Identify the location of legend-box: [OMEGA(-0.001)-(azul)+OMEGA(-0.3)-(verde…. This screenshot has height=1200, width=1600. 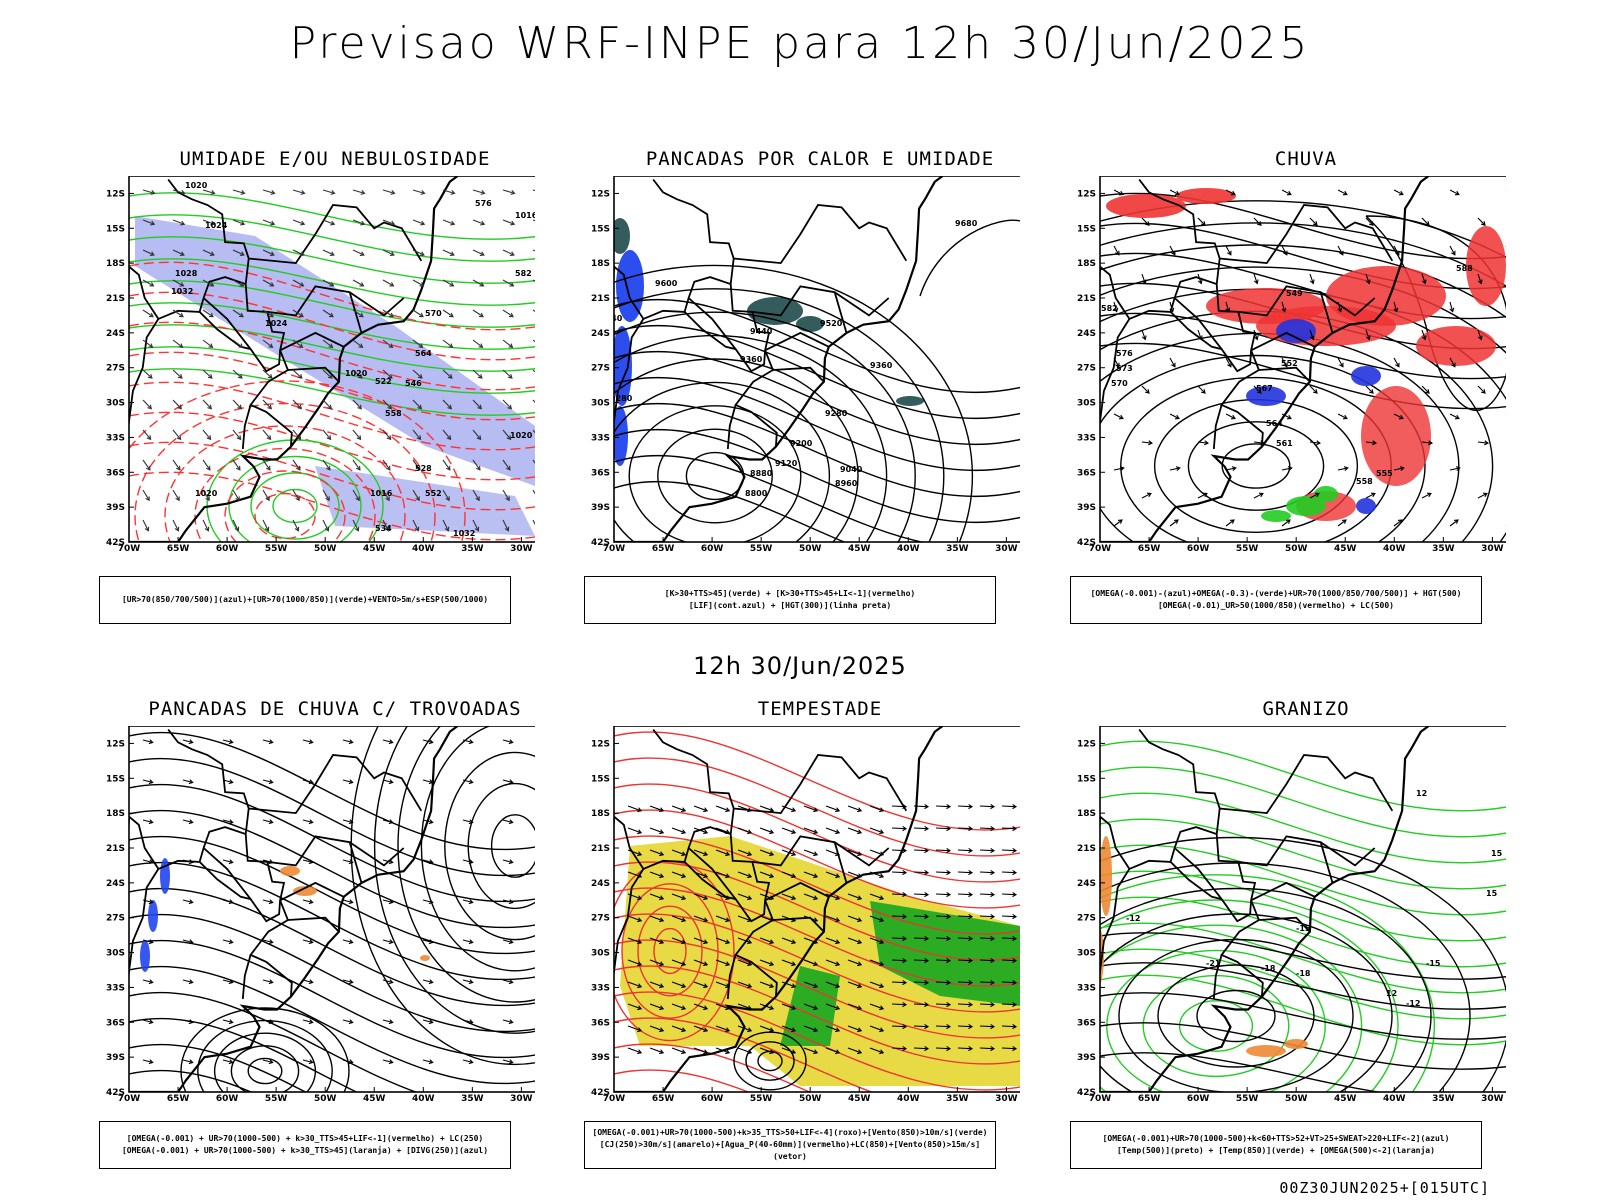
(1276, 600).